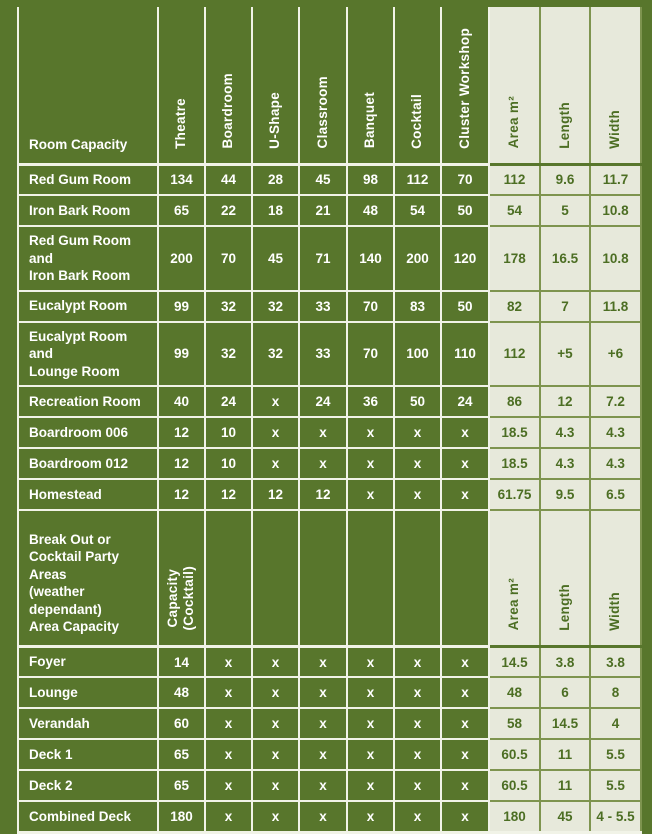  What do you see at coordinates (565, 693) in the screenshot?
I see `dimension-value-cell: 6` at bounding box center [565, 693].